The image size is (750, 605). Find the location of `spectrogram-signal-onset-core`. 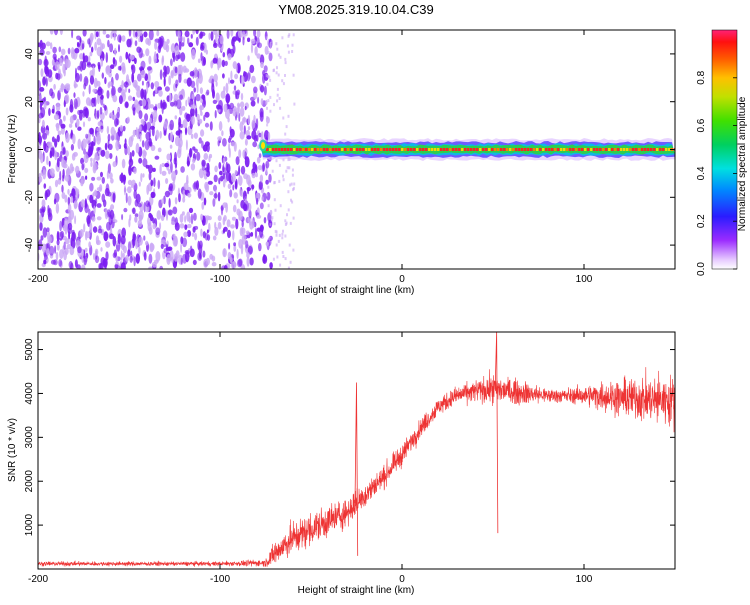

spectrogram-signal-onset-core is located at coordinates (263, 145).